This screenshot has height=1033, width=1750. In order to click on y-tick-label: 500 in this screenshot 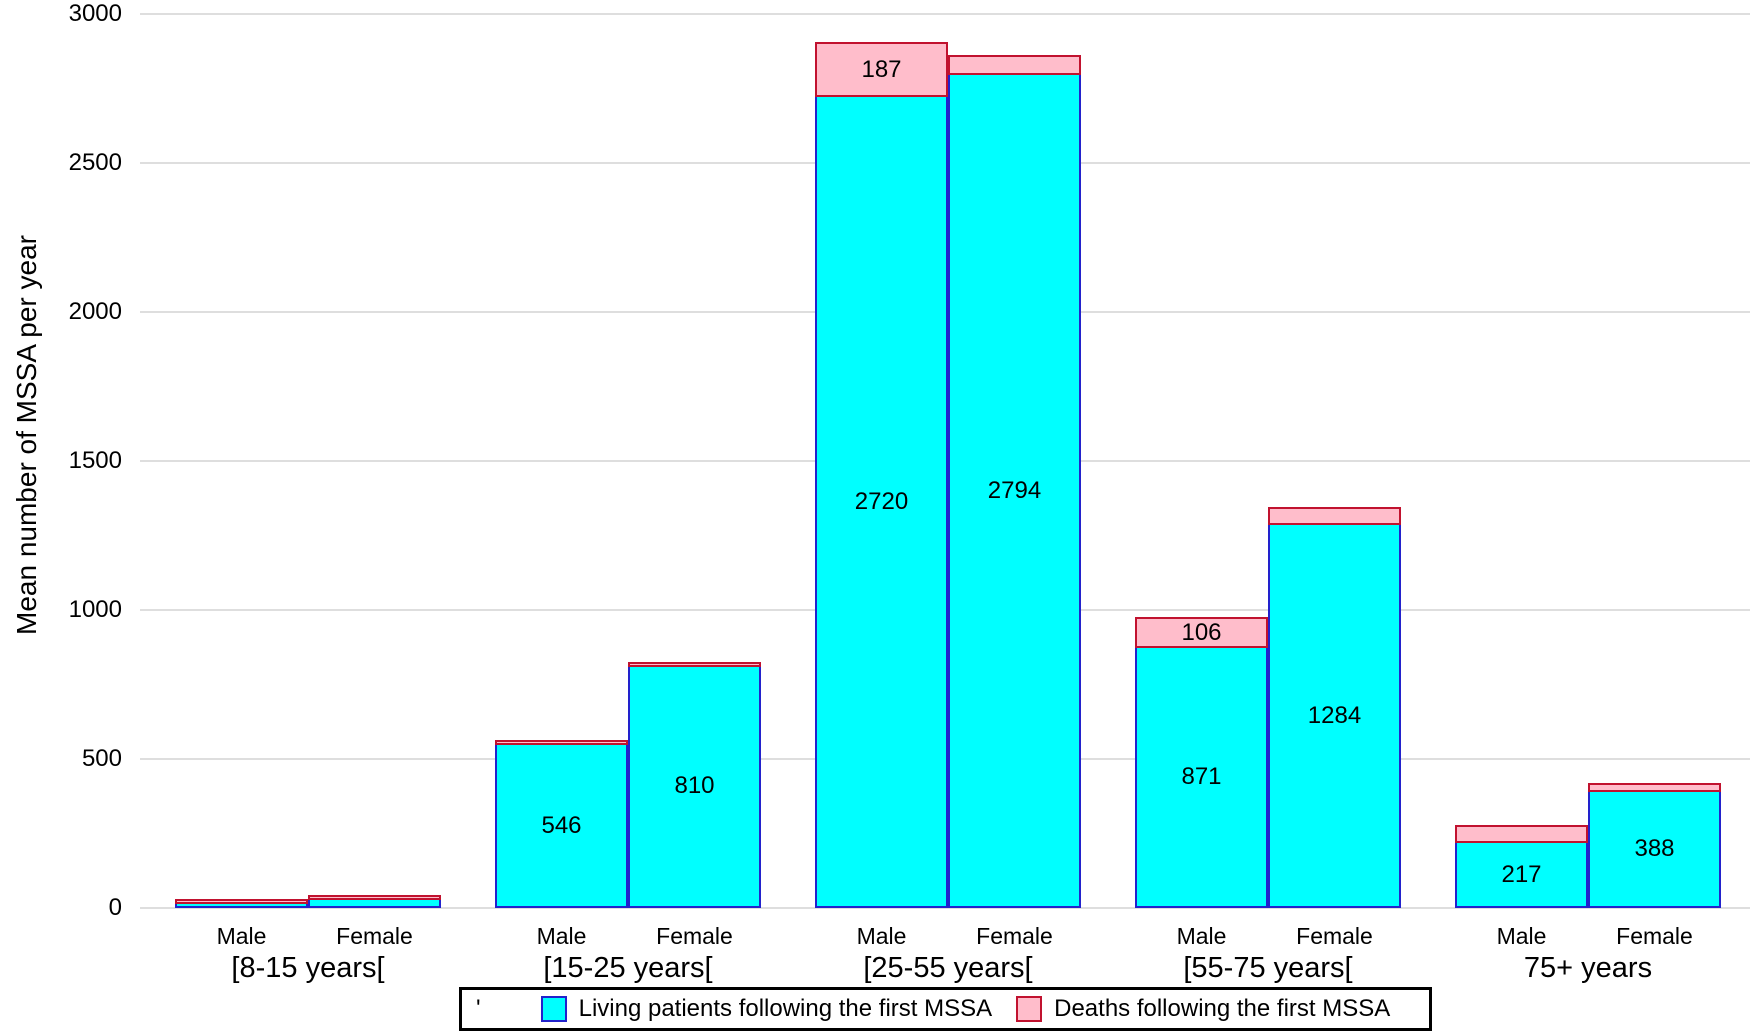, I will do `click(101, 758)`.